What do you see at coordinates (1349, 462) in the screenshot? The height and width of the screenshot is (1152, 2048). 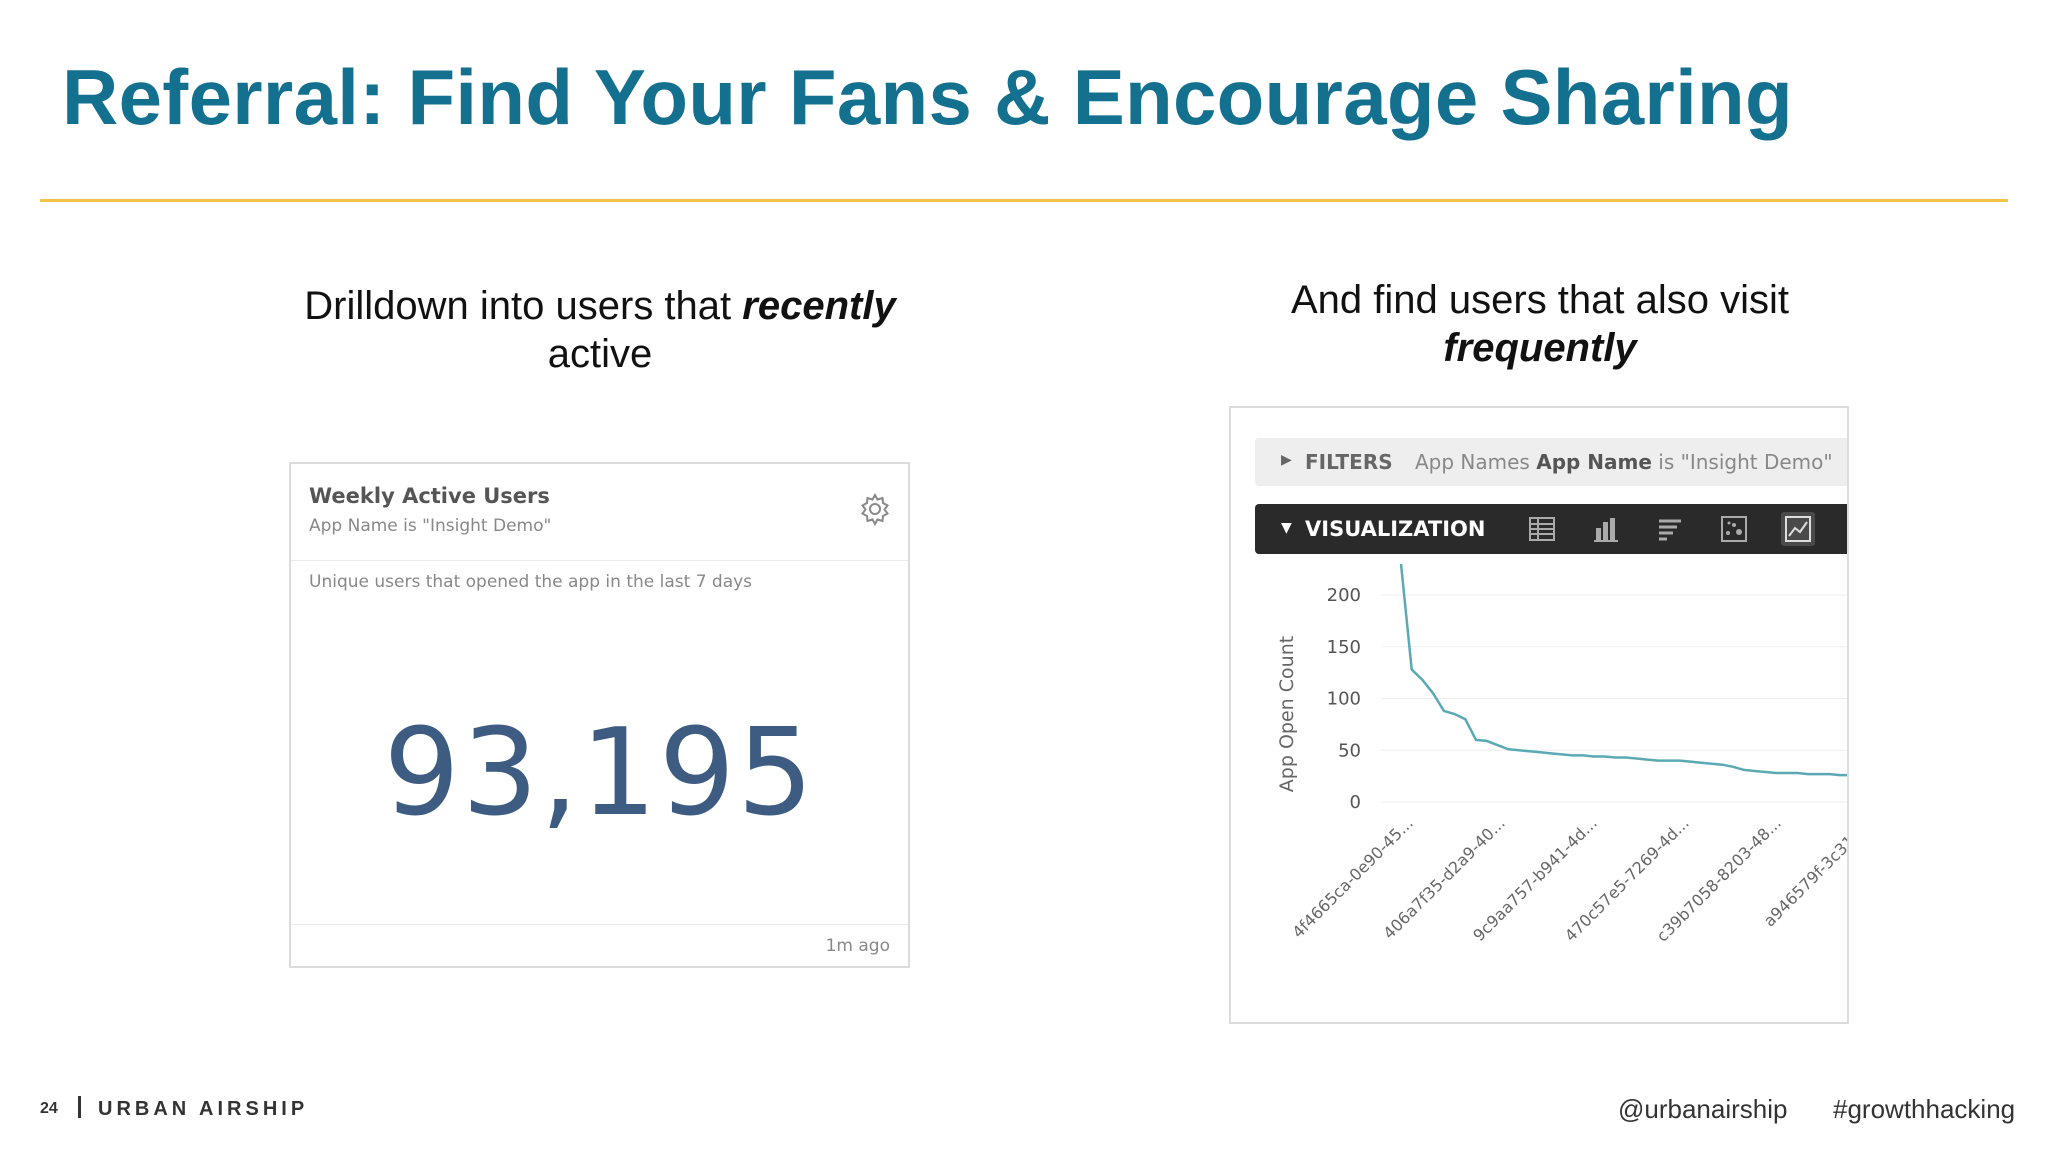 I see `filters-label: FILTERS` at bounding box center [1349, 462].